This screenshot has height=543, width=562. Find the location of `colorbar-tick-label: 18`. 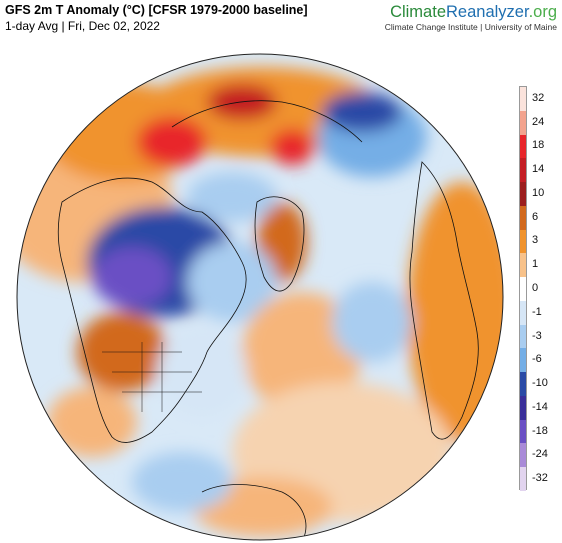

colorbar-tick-label: 18 is located at coordinates (538, 145).